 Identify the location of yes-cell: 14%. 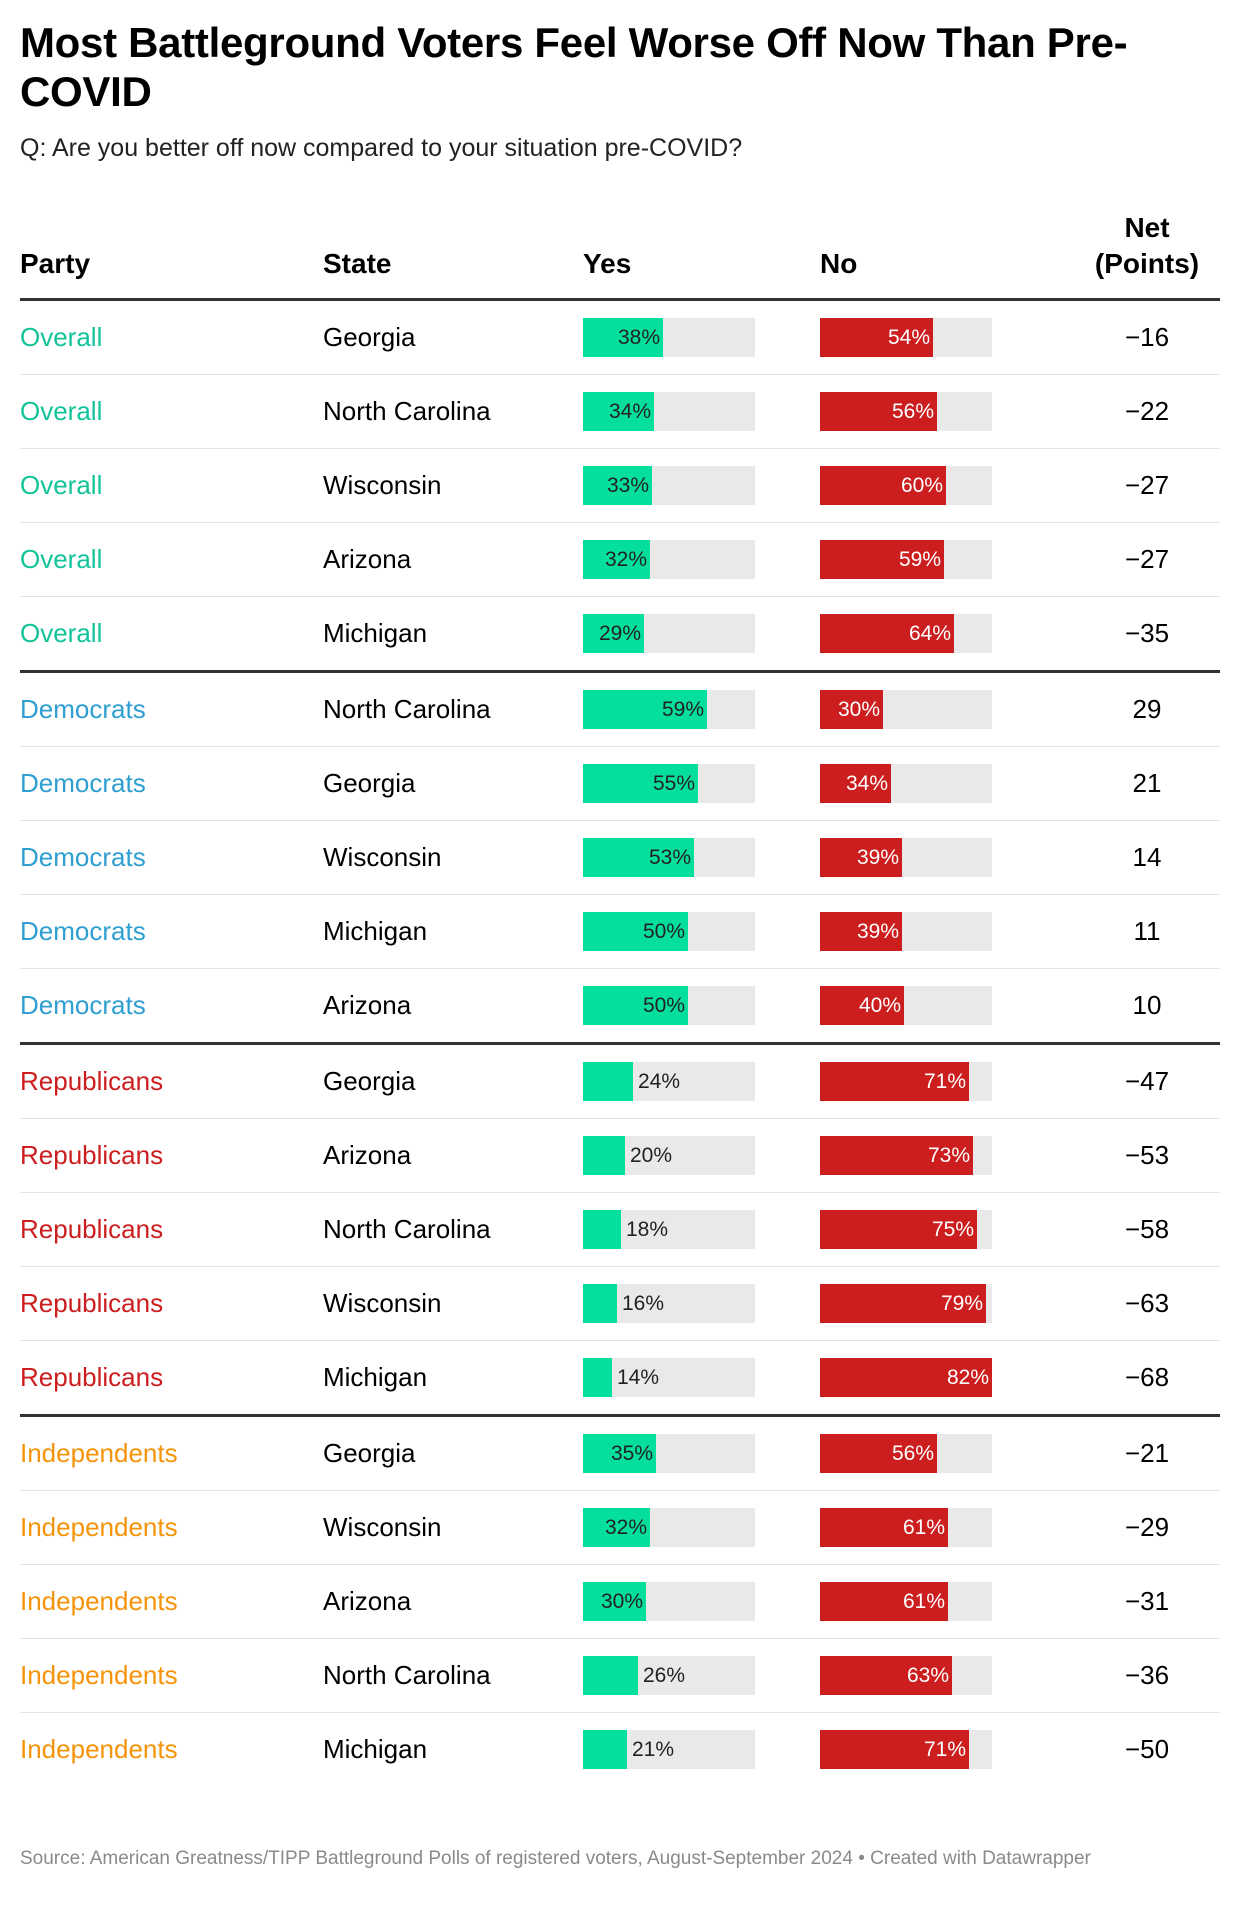
(701, 1378).